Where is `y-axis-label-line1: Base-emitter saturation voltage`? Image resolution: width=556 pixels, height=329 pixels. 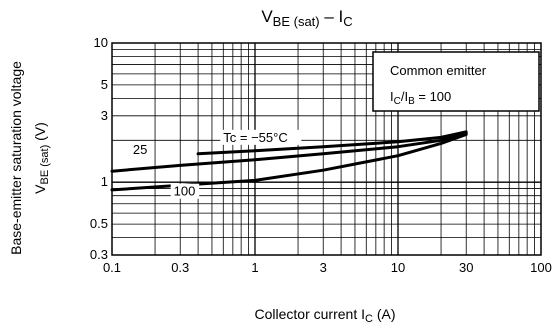
y-axis-label-line1: Base-emitter saturation voltage is located at coordinates (16, 158).